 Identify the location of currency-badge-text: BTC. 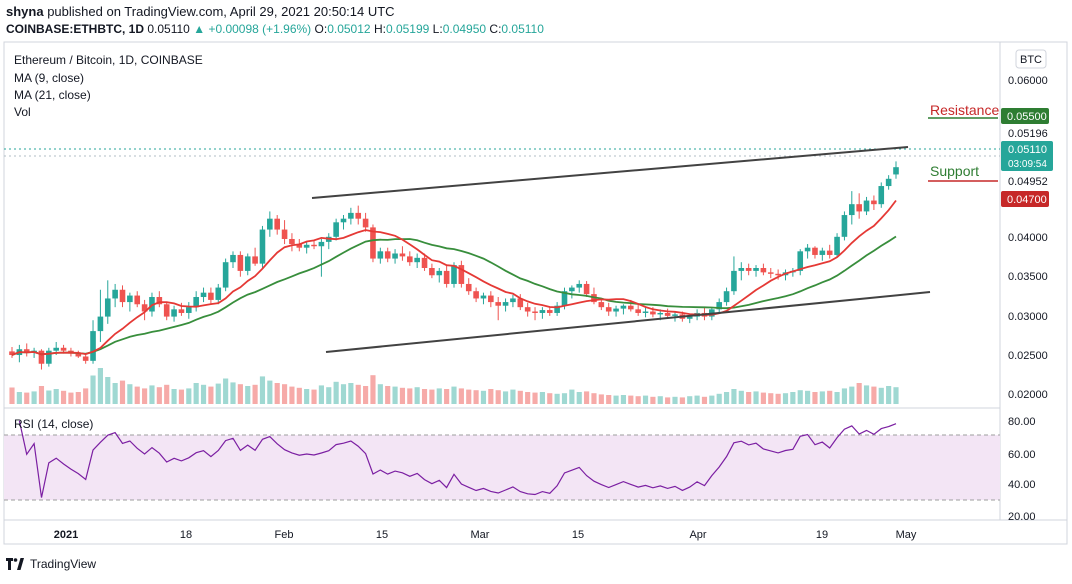
(1031, 60).